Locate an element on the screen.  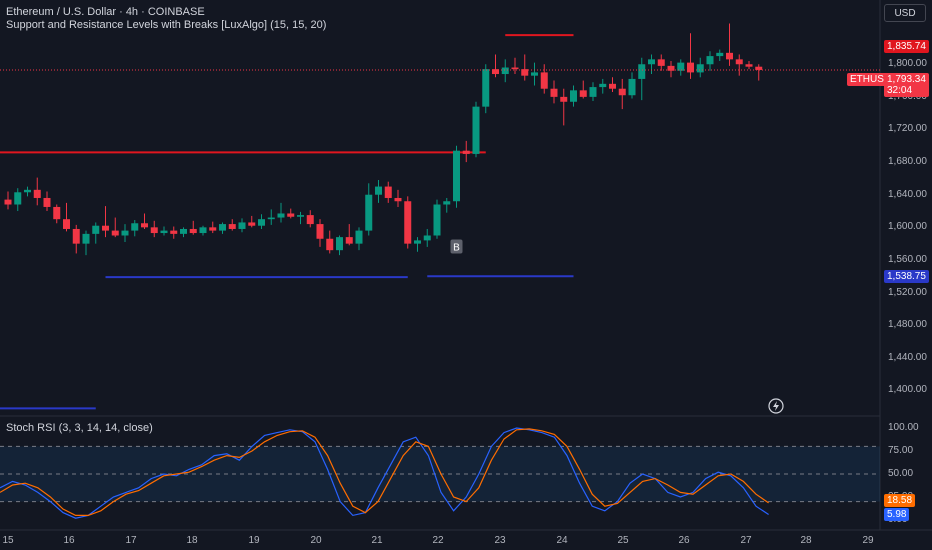
time-tick-label: 27 is located at coordinates (746, 540).